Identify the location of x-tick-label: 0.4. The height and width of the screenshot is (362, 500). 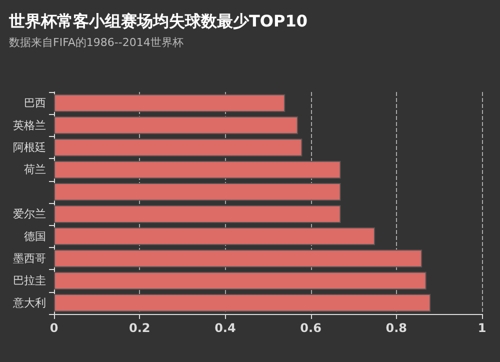
(225, 328).